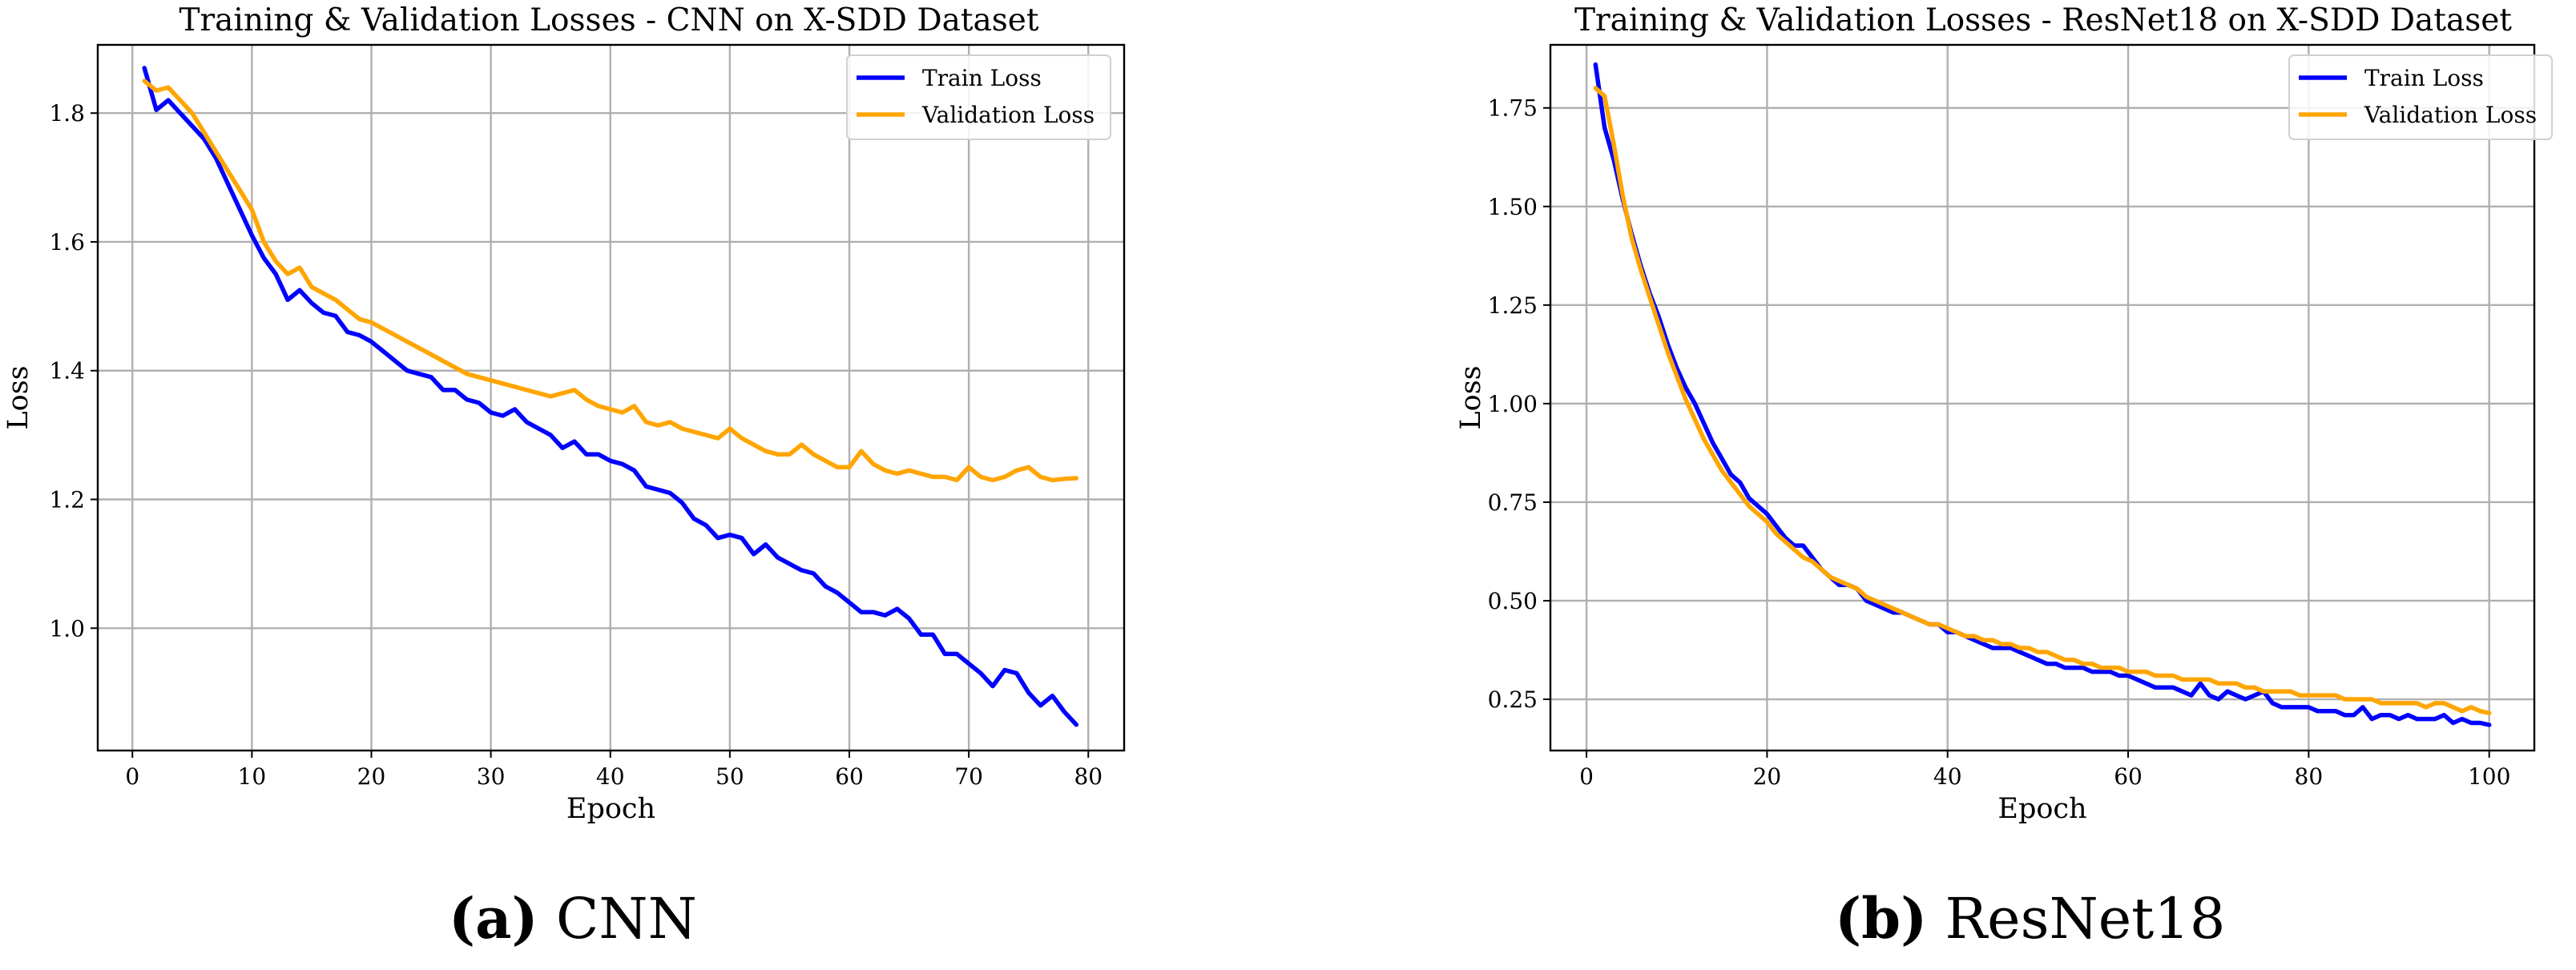  I want to click on resnet18-x-tick-label: 40, so click(1947, 776).